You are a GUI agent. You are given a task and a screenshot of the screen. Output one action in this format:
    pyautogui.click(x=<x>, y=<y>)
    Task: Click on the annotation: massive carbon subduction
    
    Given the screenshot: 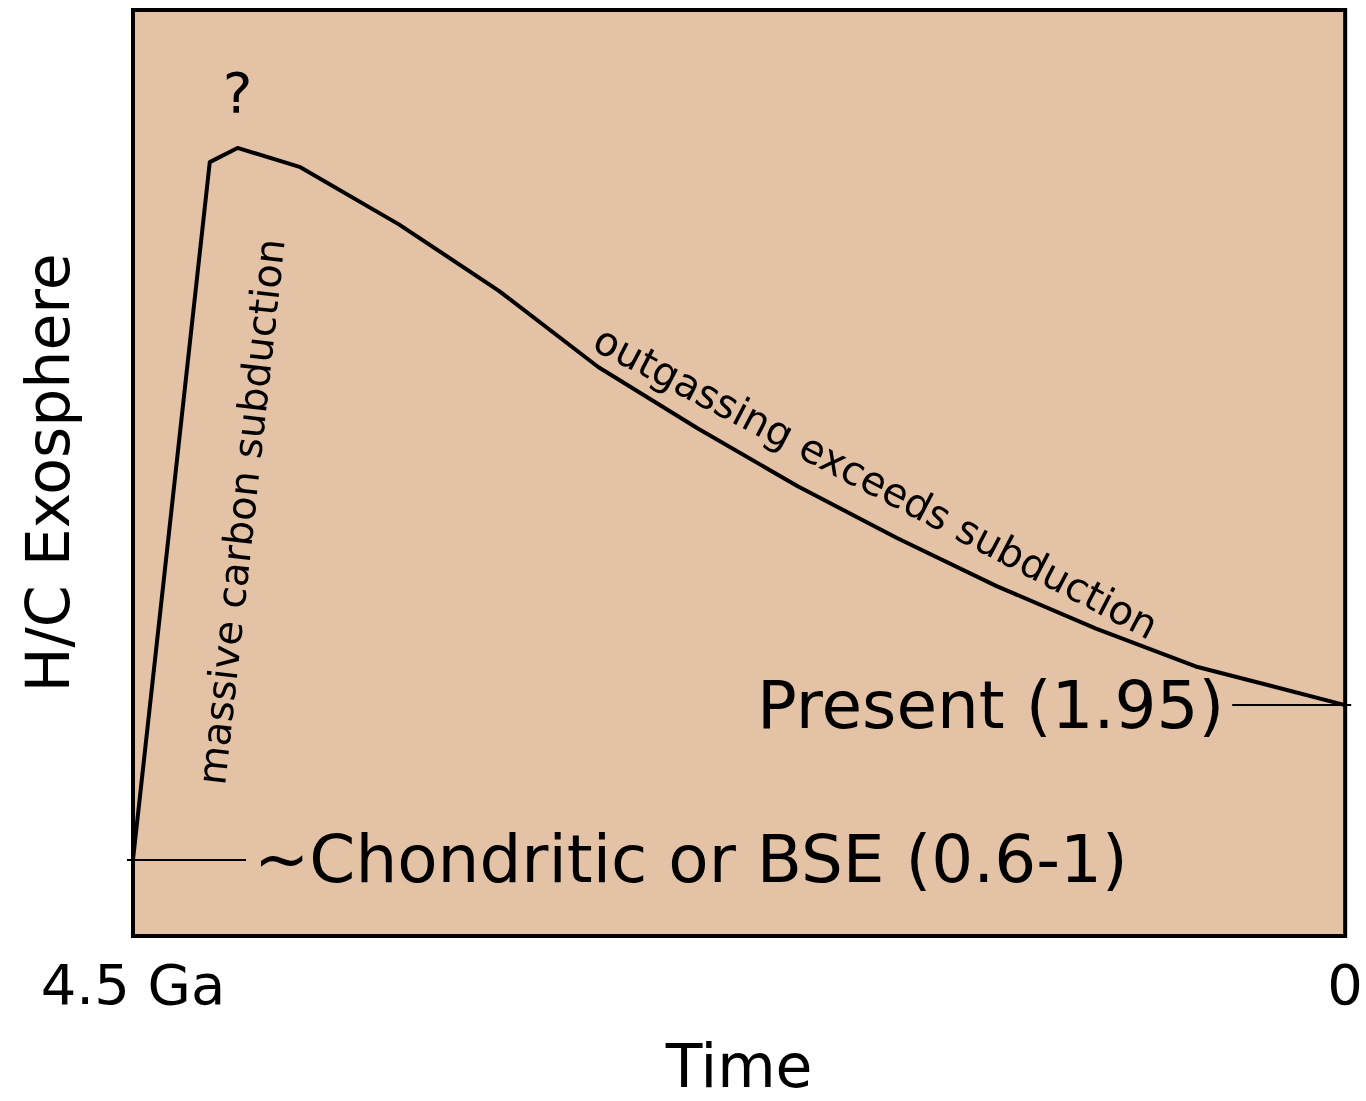 What is the action you would take?
    pyautogui.click(x=241, y=511)
    